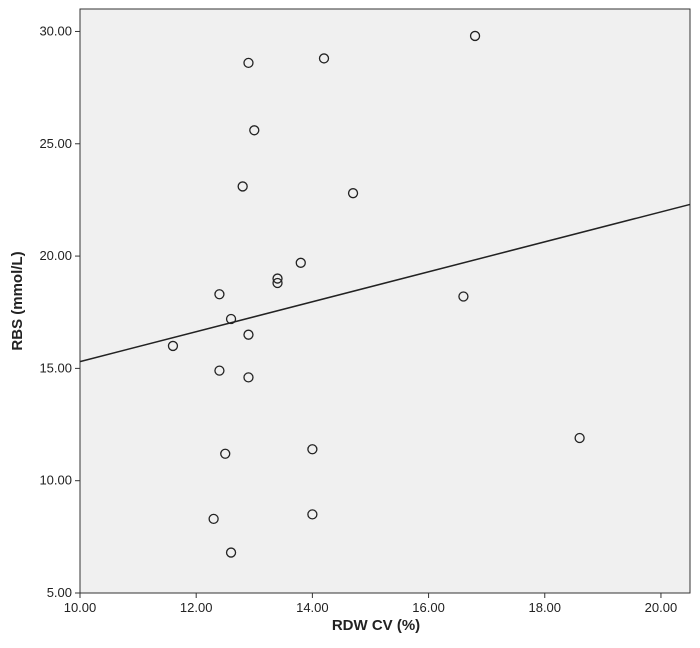 This screenshot has width=700, height=648. What do you see at coordinates (59, 592) in the screenshot?
I see `y-tick-label: 5.00` at bounding box center [59, 592].